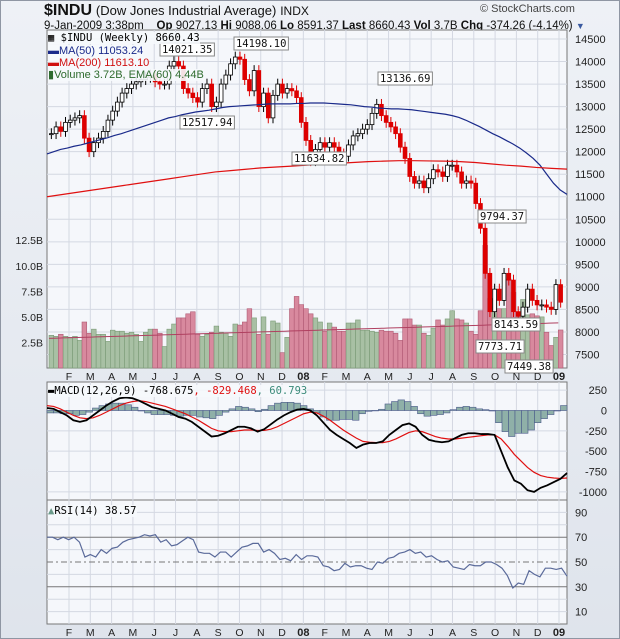 This screenshot has height=639, width=620. Describe the element at coordinates (168, 391) in the screenshot. I see `macd-value: -768.675` at that location.